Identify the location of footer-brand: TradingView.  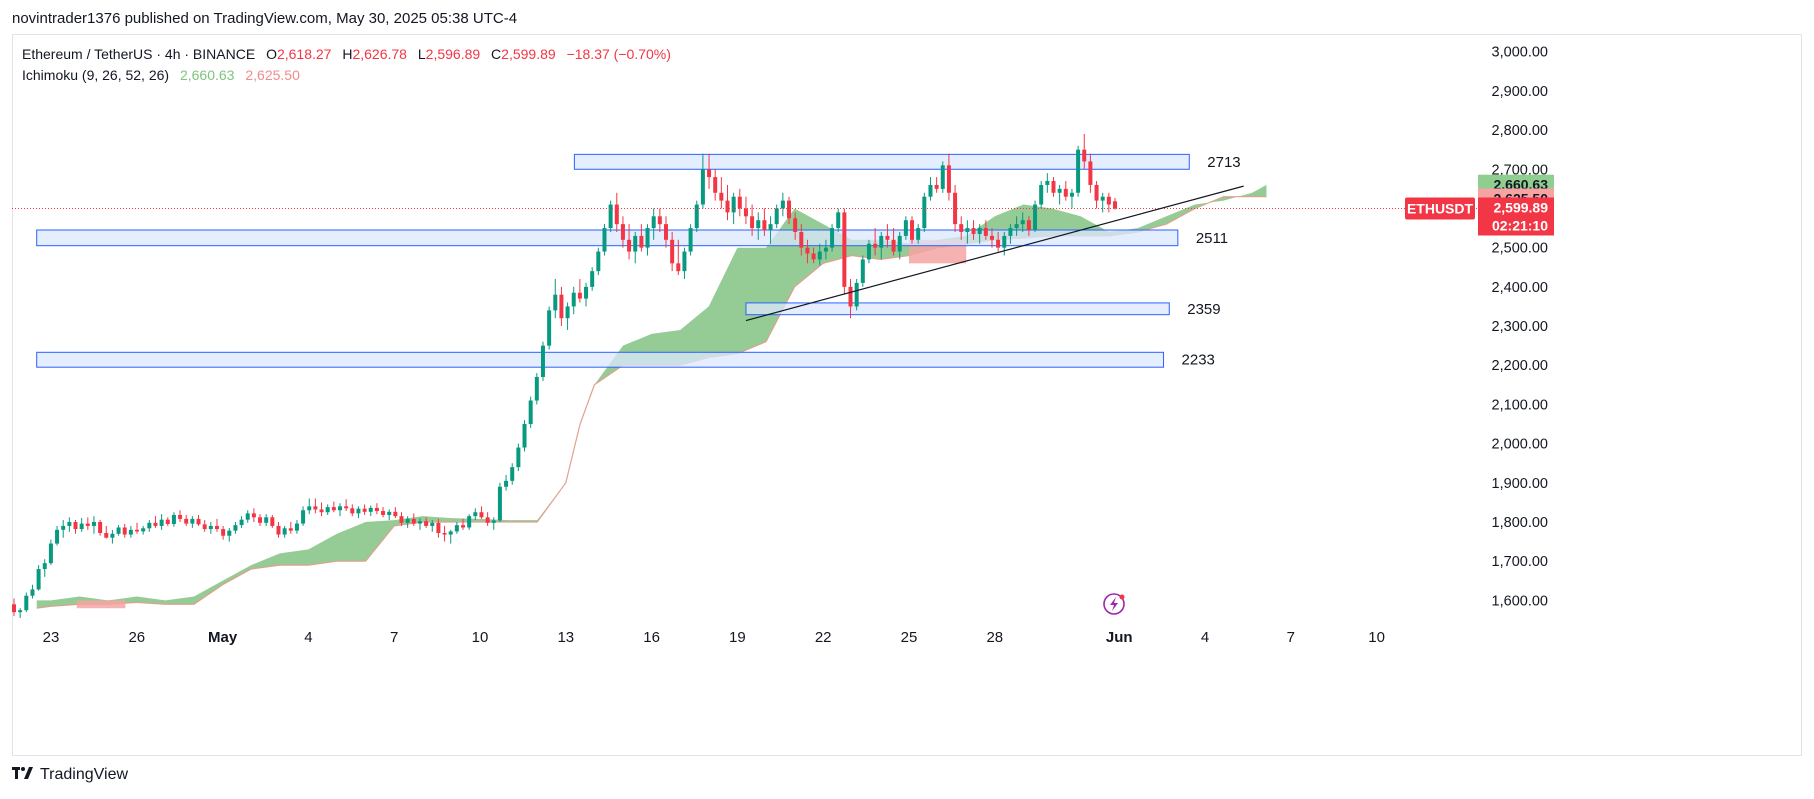
(70, 775).